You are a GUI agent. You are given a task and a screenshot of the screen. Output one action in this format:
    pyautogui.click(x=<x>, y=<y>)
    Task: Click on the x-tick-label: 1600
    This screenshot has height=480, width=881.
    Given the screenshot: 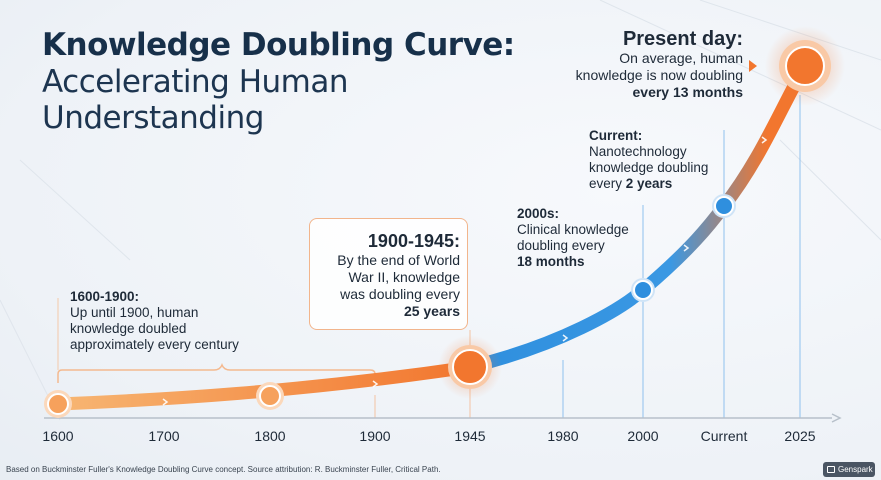 What is the action you would take?
    pyautogui.click(x=57, y=436)
    